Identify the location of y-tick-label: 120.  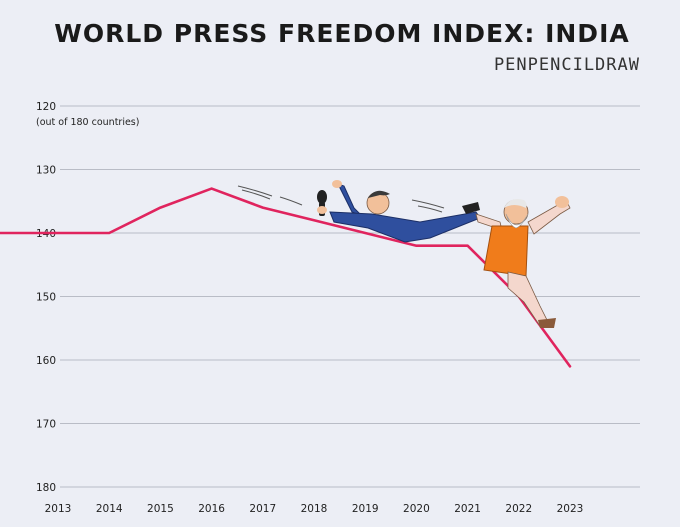
(46, 107).